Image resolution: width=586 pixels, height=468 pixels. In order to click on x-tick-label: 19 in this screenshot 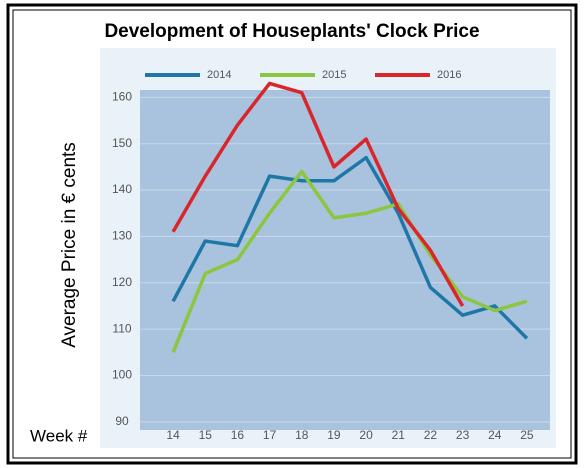, I will do `click(334, 435)`.